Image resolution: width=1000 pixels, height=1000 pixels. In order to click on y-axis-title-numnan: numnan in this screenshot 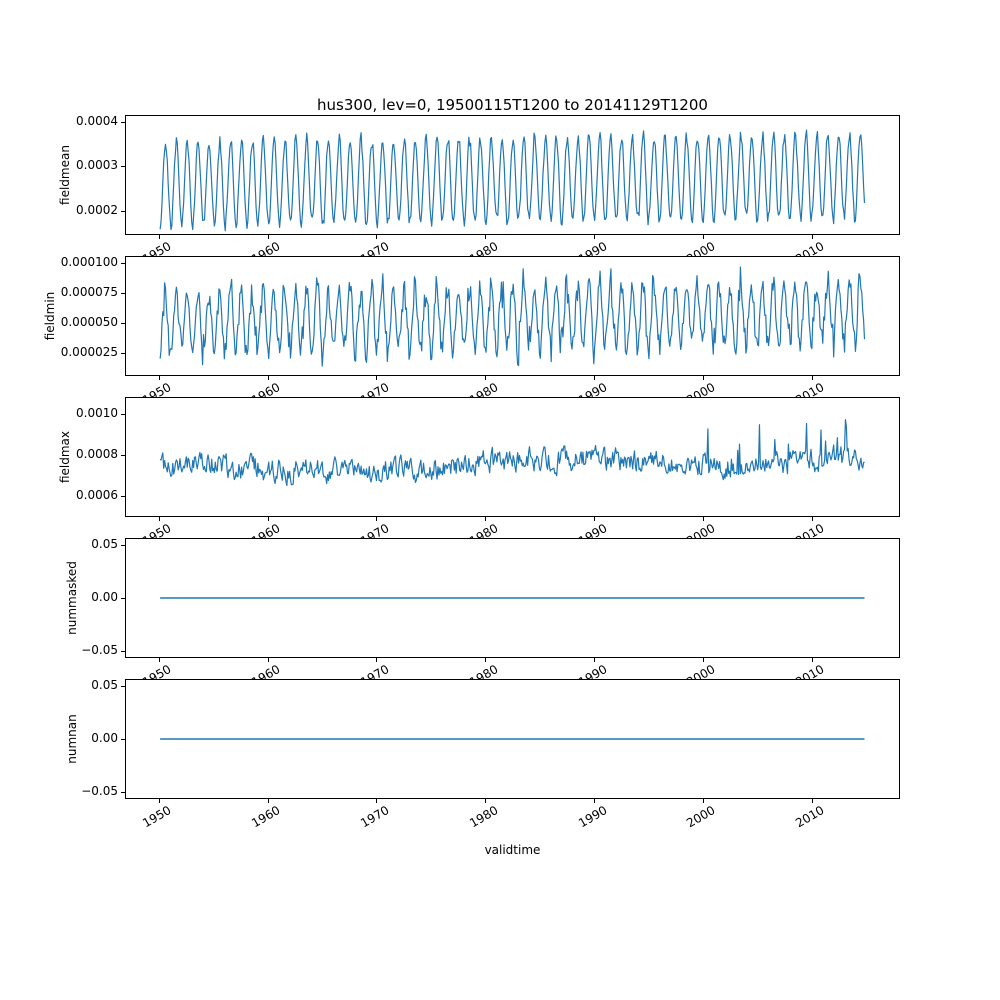, I will do `click(72, 739)`.